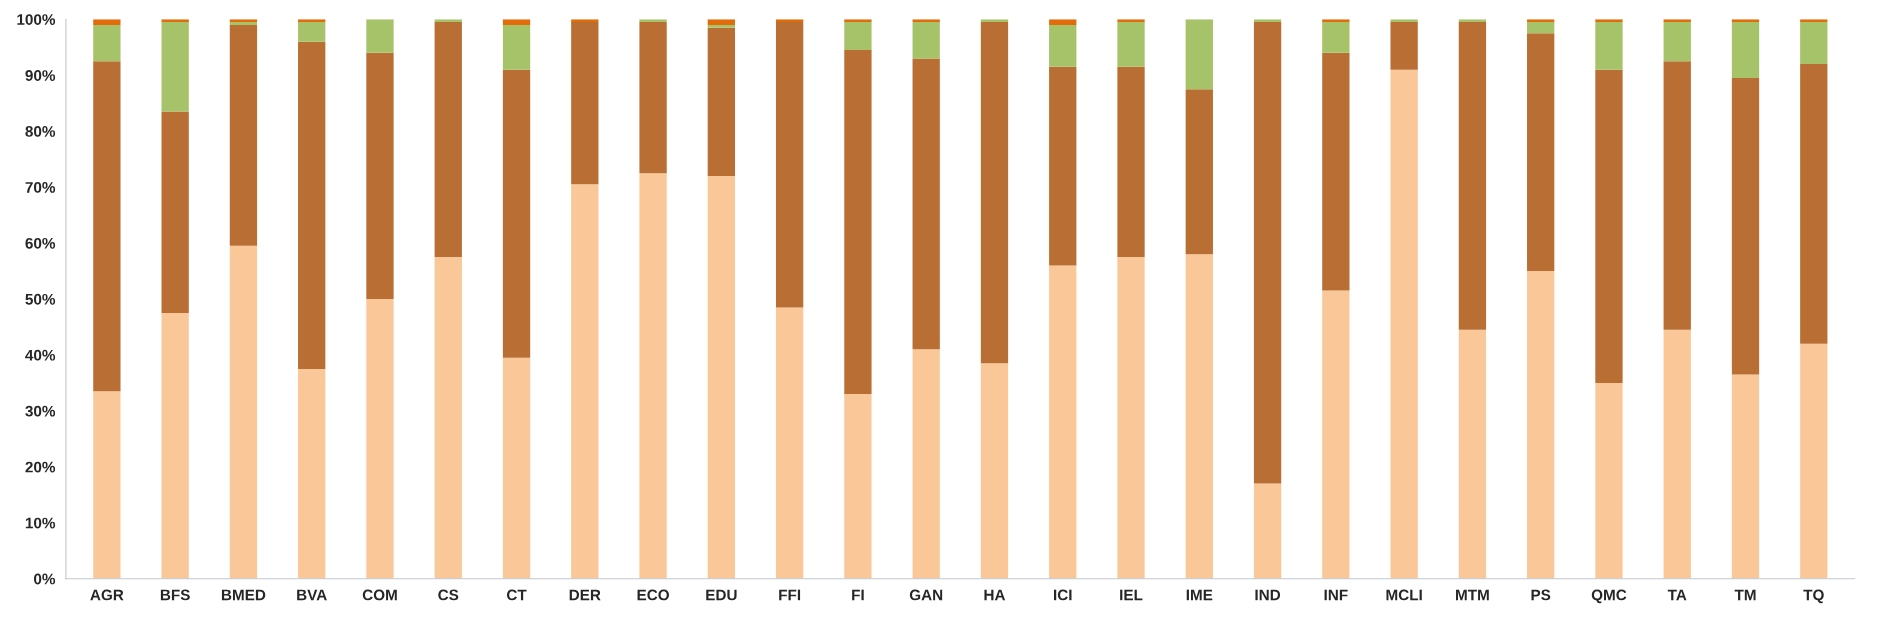 This screenshot has width=1883, height=643. Describe the element at coordinates (858, 595) in the screenshot. I see `x-tick-label: FI` at that location.